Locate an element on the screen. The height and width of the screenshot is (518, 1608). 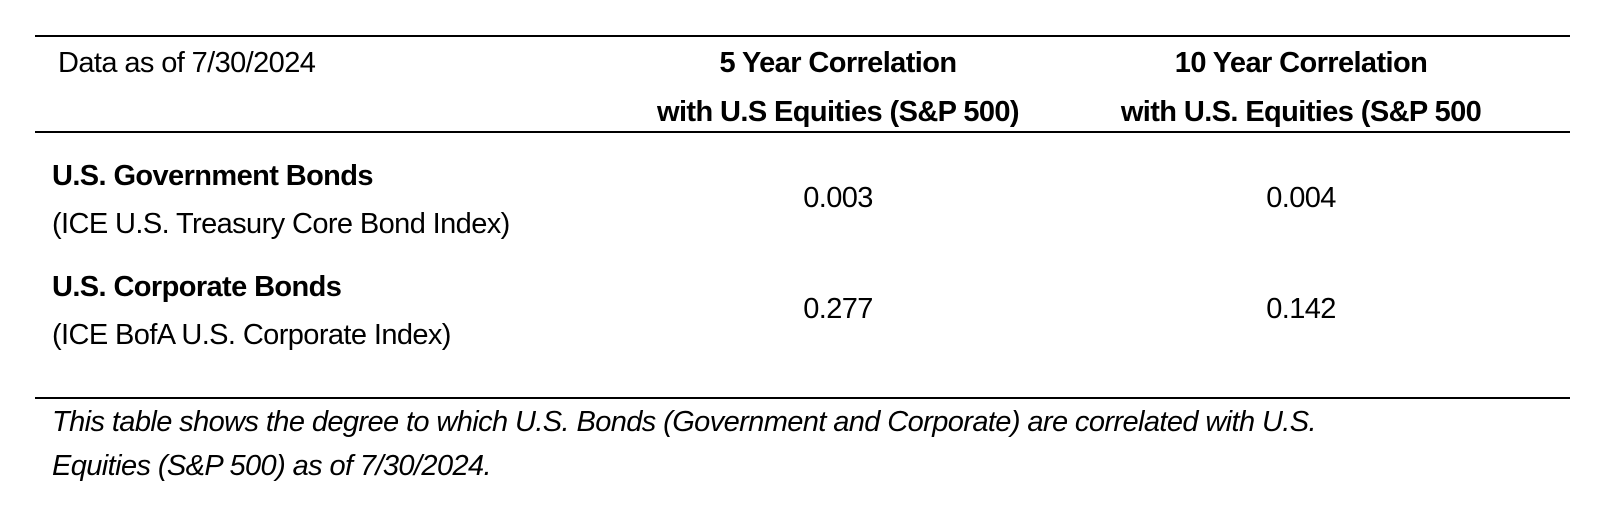
corr-10y-value: 0.142 is located at coordinates (1301, 309).